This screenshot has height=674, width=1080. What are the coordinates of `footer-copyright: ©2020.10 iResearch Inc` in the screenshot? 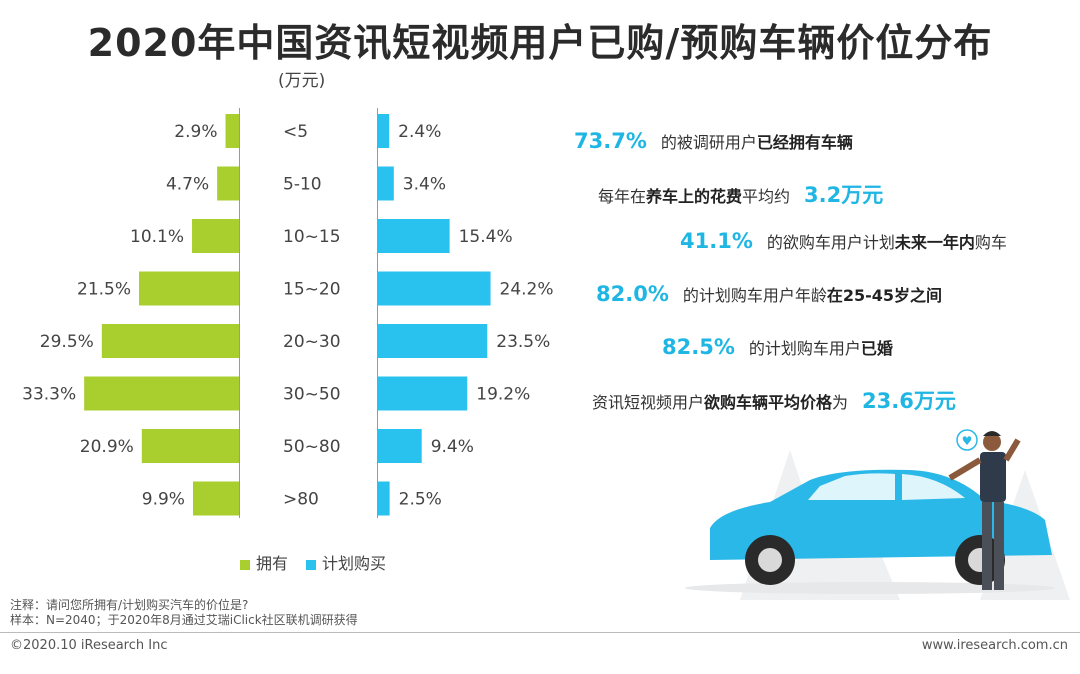 It's located at (89, 645).